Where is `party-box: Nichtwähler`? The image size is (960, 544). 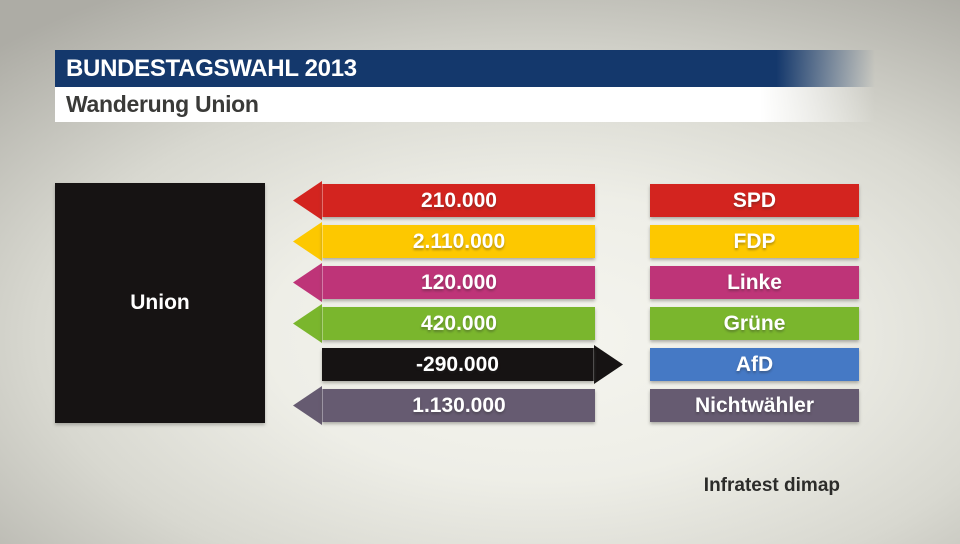 party-box: Nichtwähler is located at coordinates (754, 405).